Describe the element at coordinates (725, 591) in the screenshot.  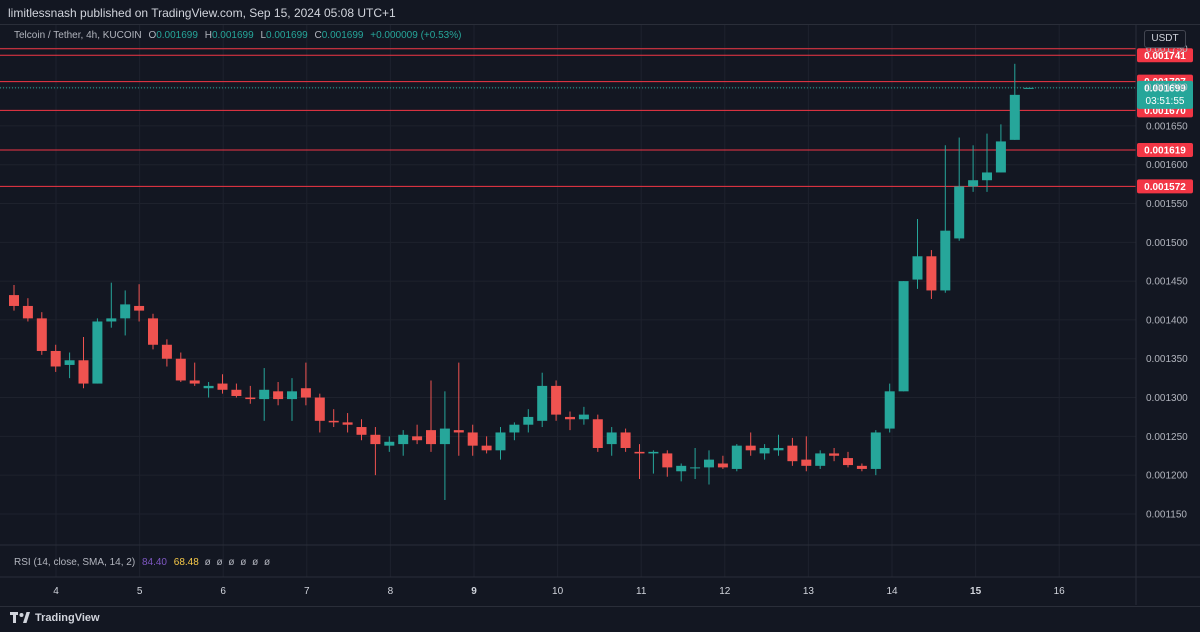
I see `x-tick-label: 12` at that location.